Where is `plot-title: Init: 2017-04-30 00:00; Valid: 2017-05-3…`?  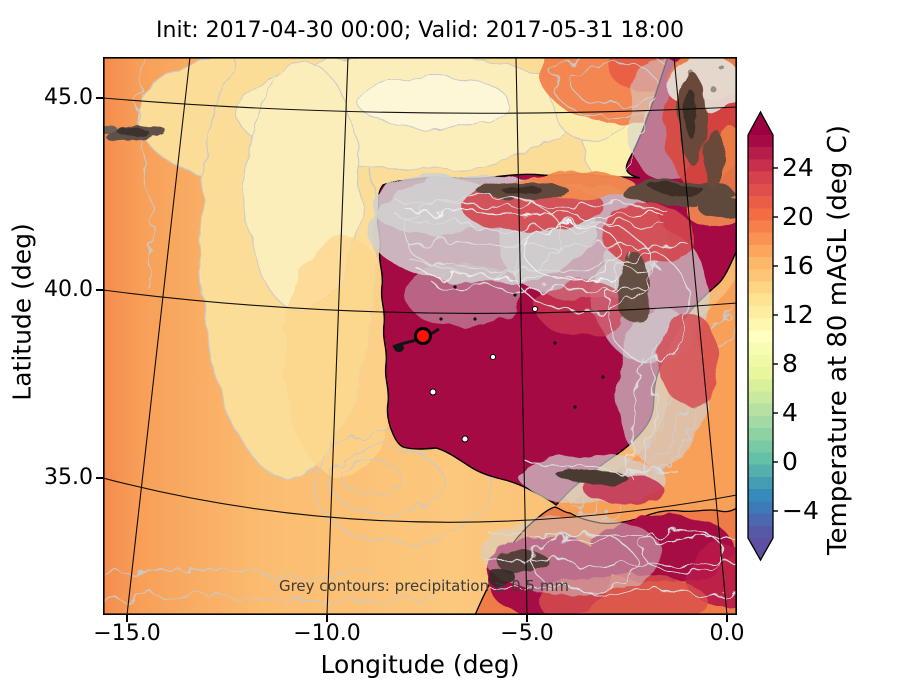 plot-title: Init: 2017-04-30 00:00; Valid: 2017-05-3… is located at coordinates (420, 30).